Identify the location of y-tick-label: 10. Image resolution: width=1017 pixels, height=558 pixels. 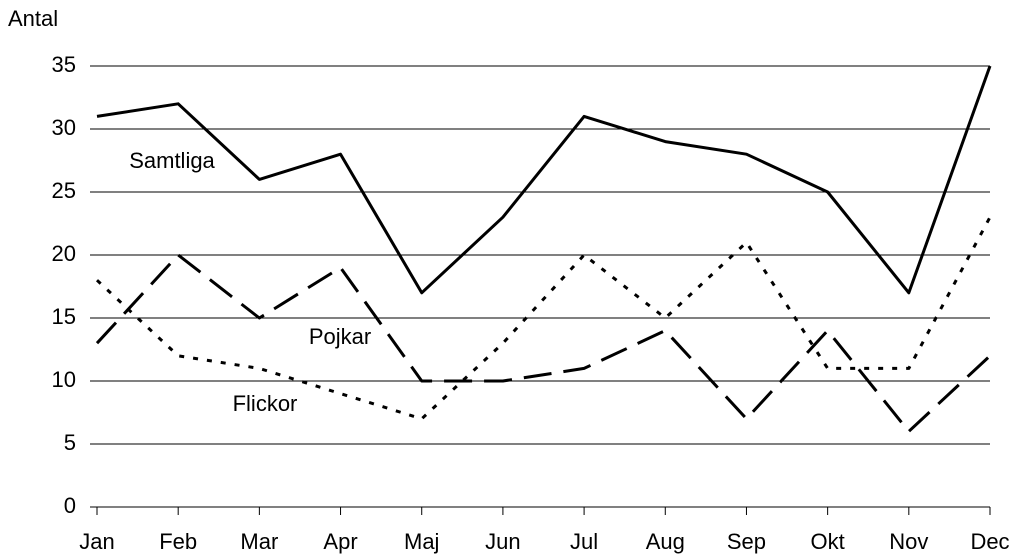
(64, 379).